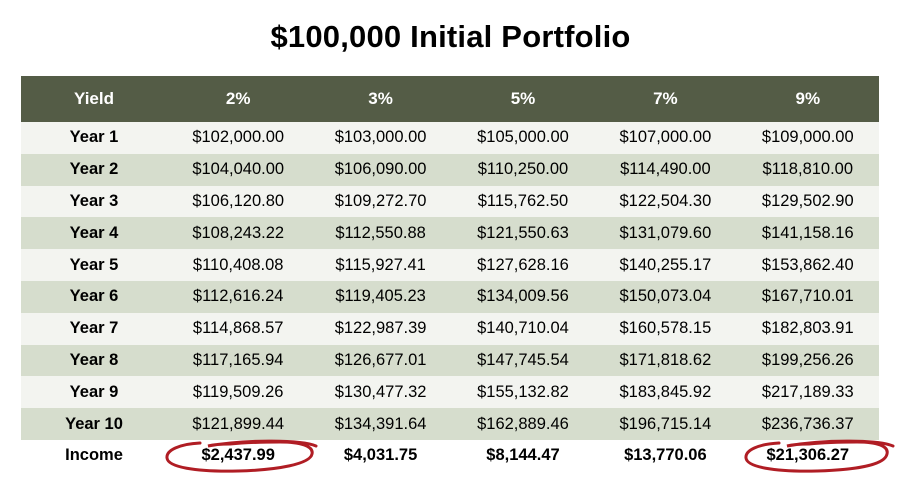  I want to click on table-cell: $183,845.92, so click(665, 391).